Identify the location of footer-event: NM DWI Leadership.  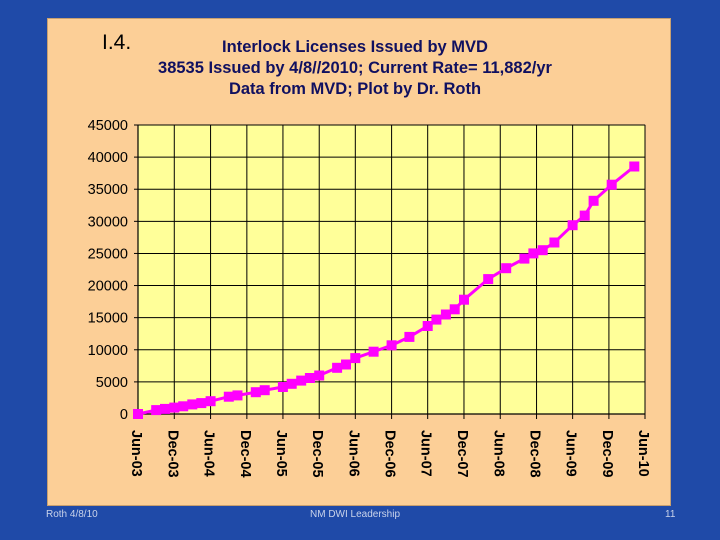
(355, 514).